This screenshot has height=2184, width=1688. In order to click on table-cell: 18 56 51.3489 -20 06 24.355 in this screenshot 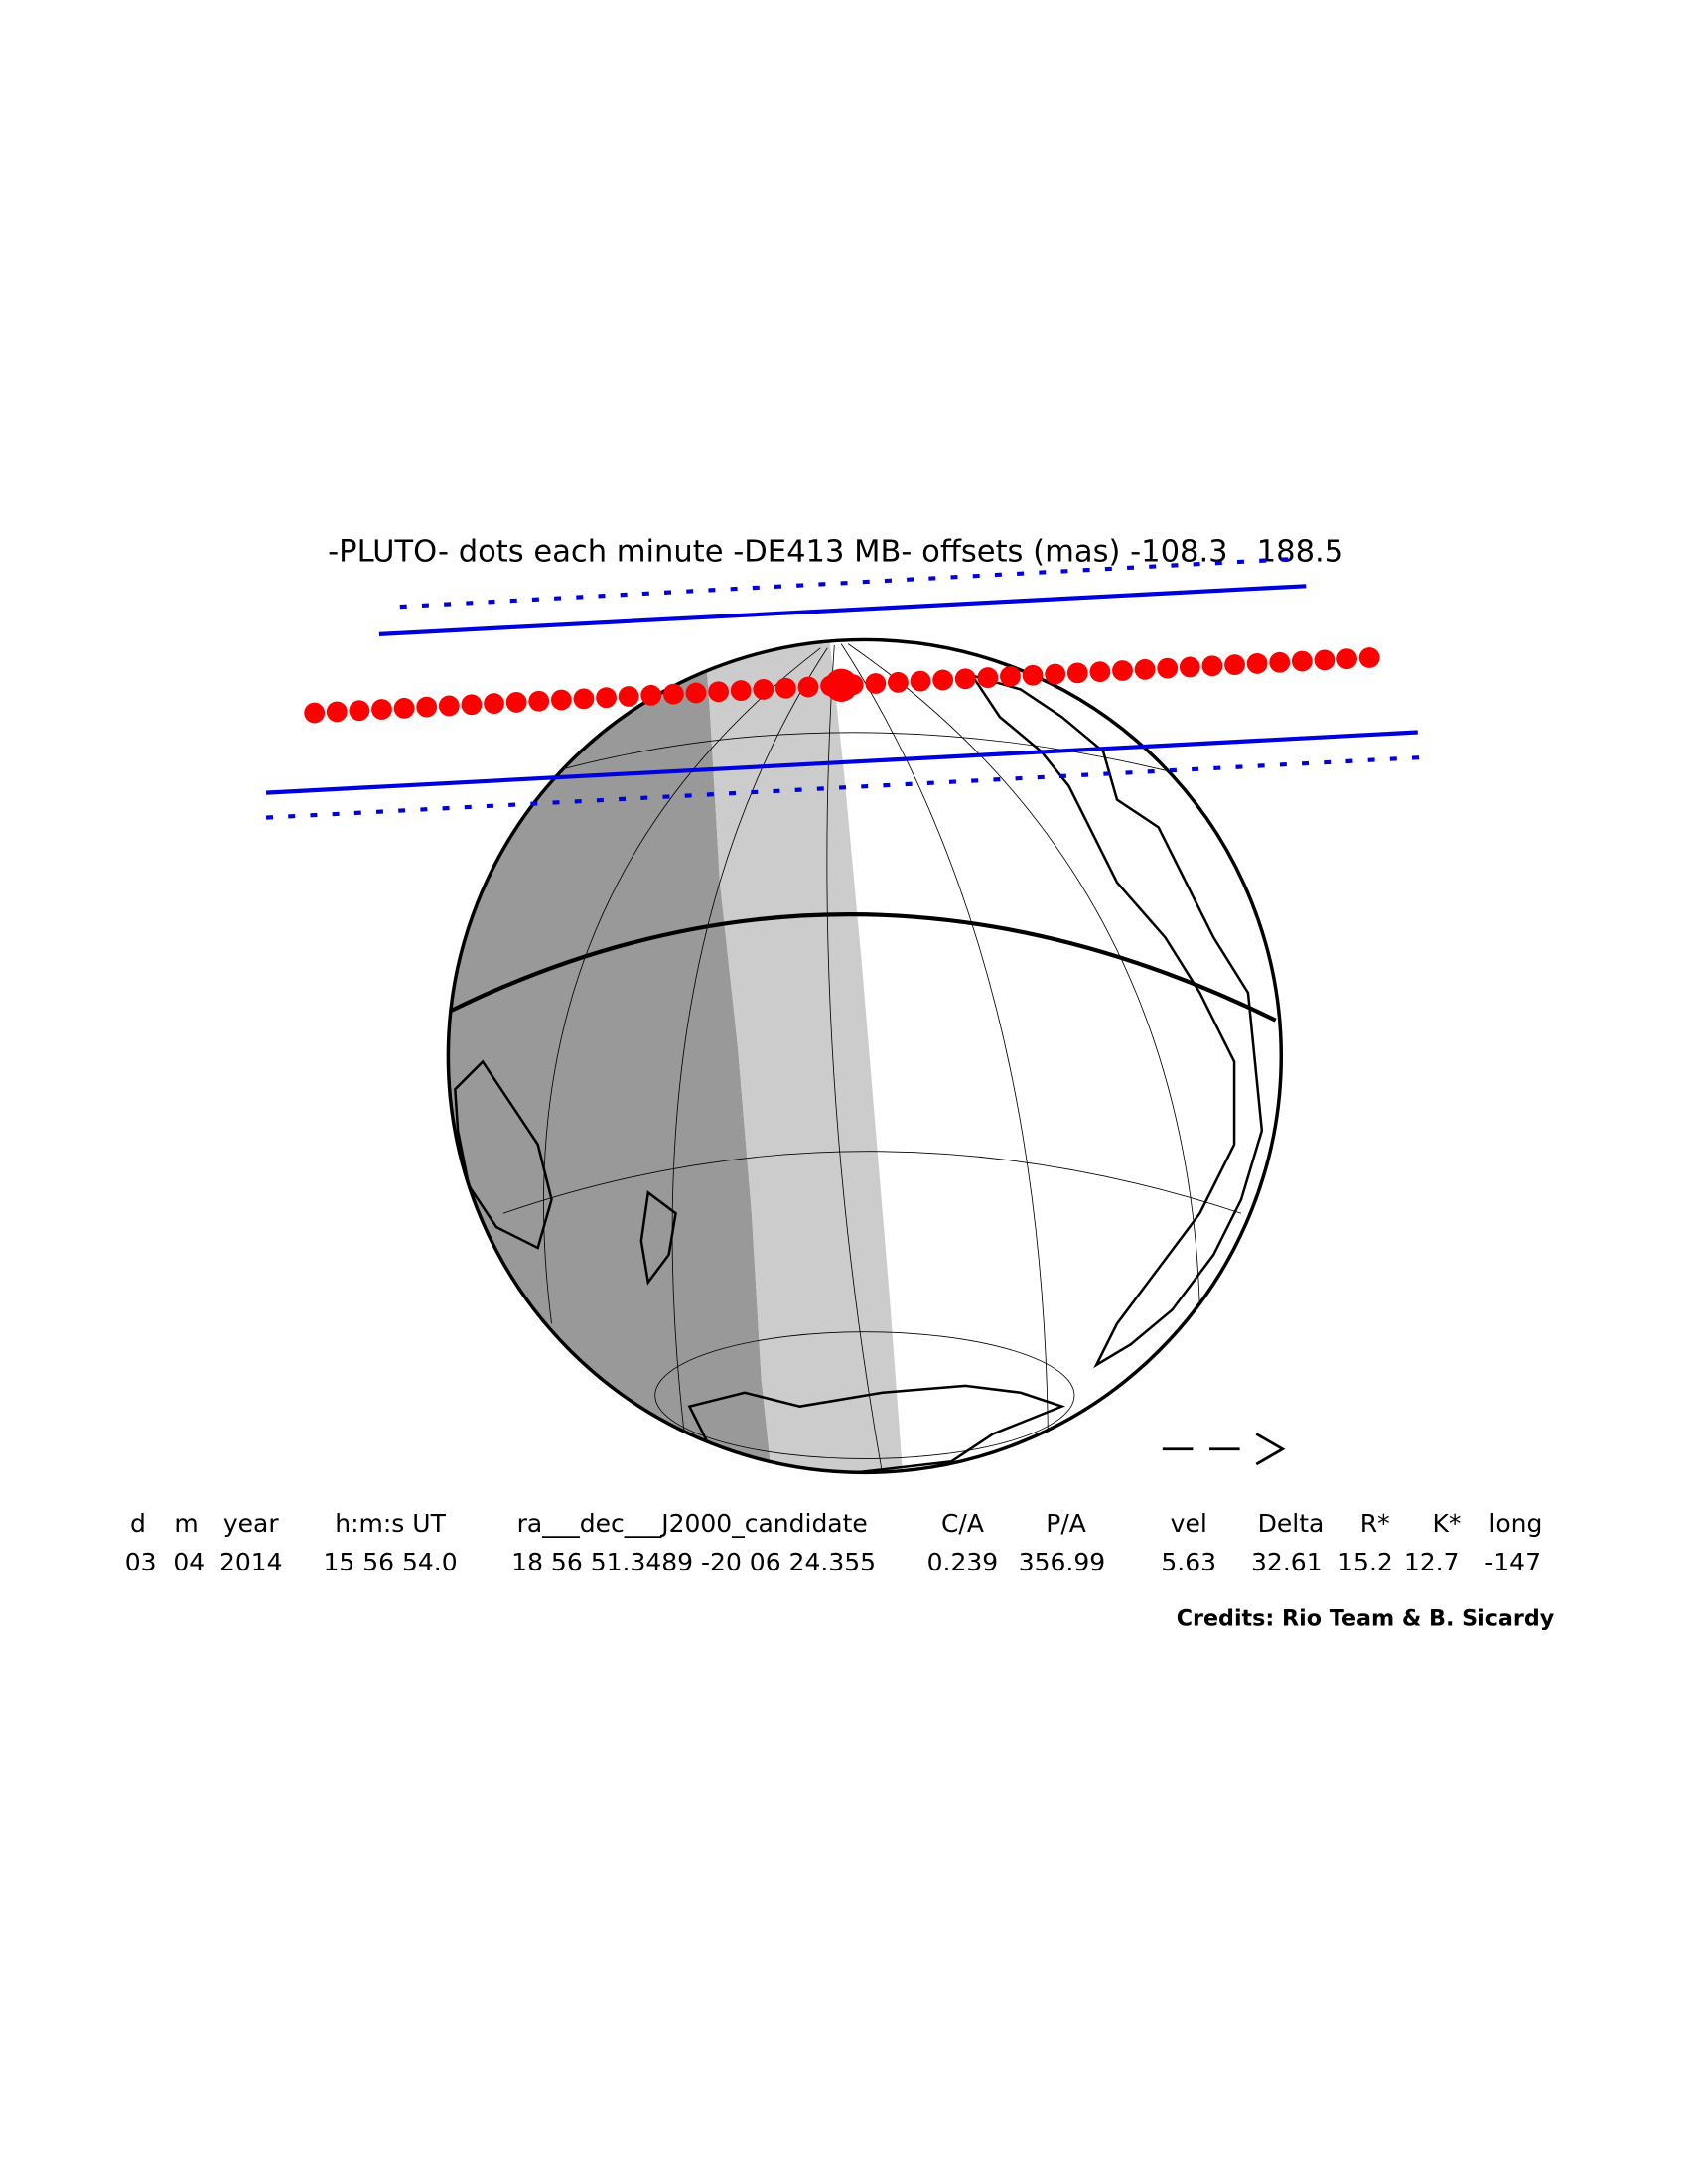, I will do `click(693, 1562)`.